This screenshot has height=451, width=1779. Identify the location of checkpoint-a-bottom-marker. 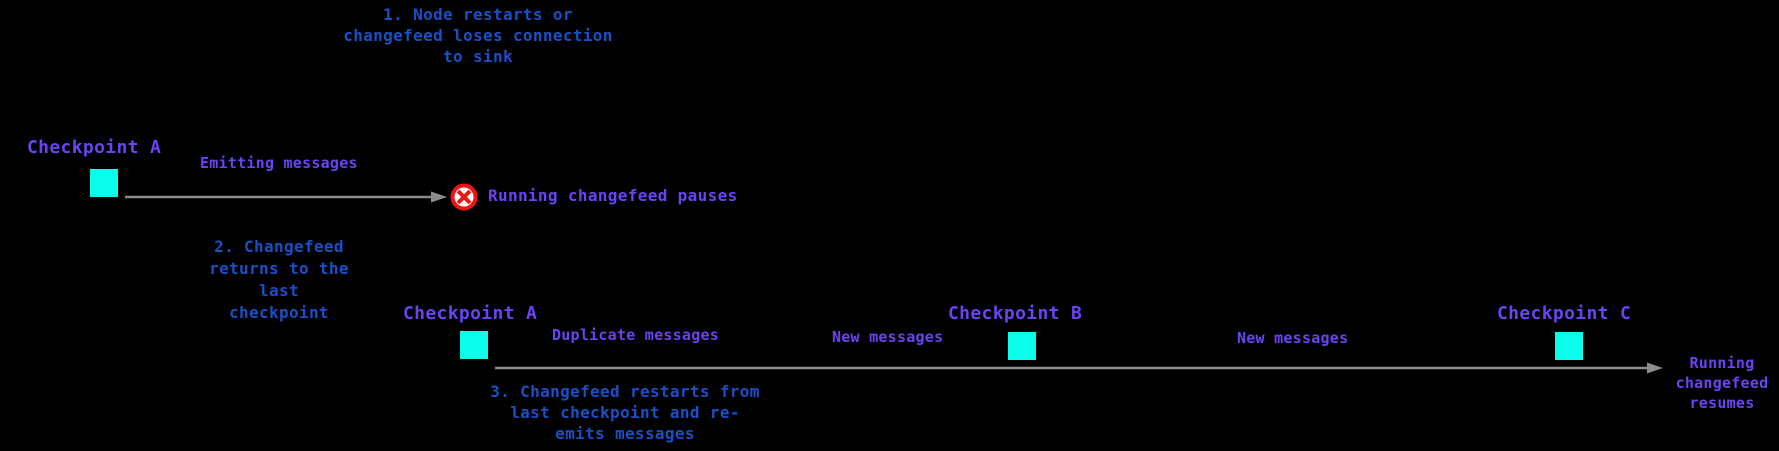
(474, 345).